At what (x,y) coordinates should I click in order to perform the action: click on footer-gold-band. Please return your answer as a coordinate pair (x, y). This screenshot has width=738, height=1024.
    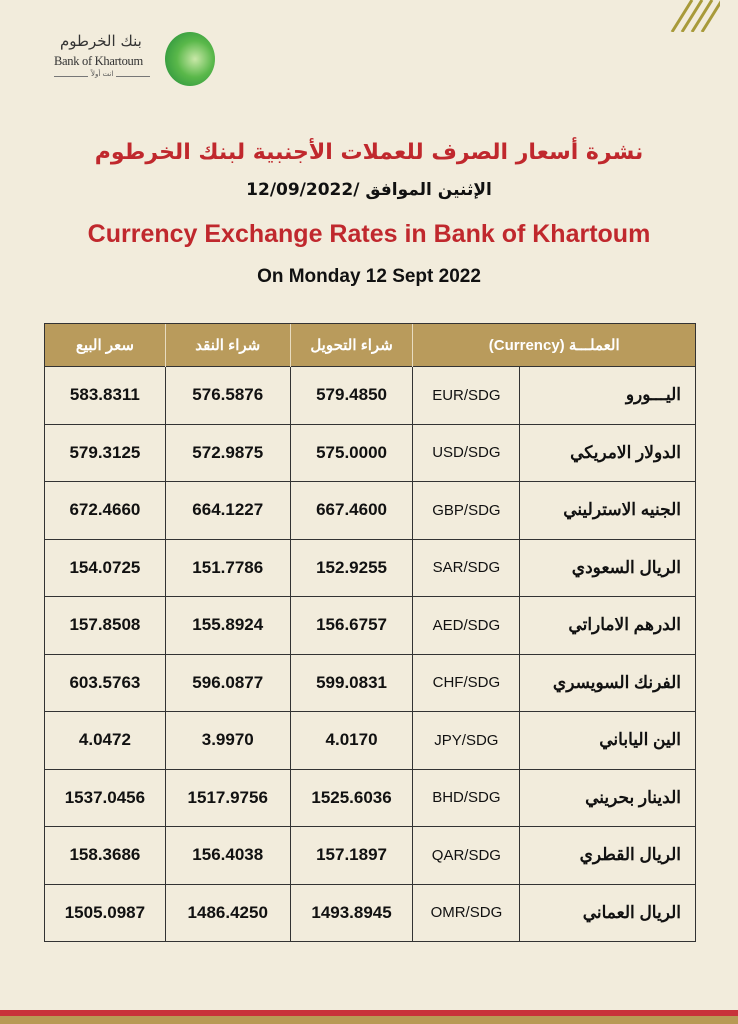
    Looking at the image, I should click on (369, 1020).